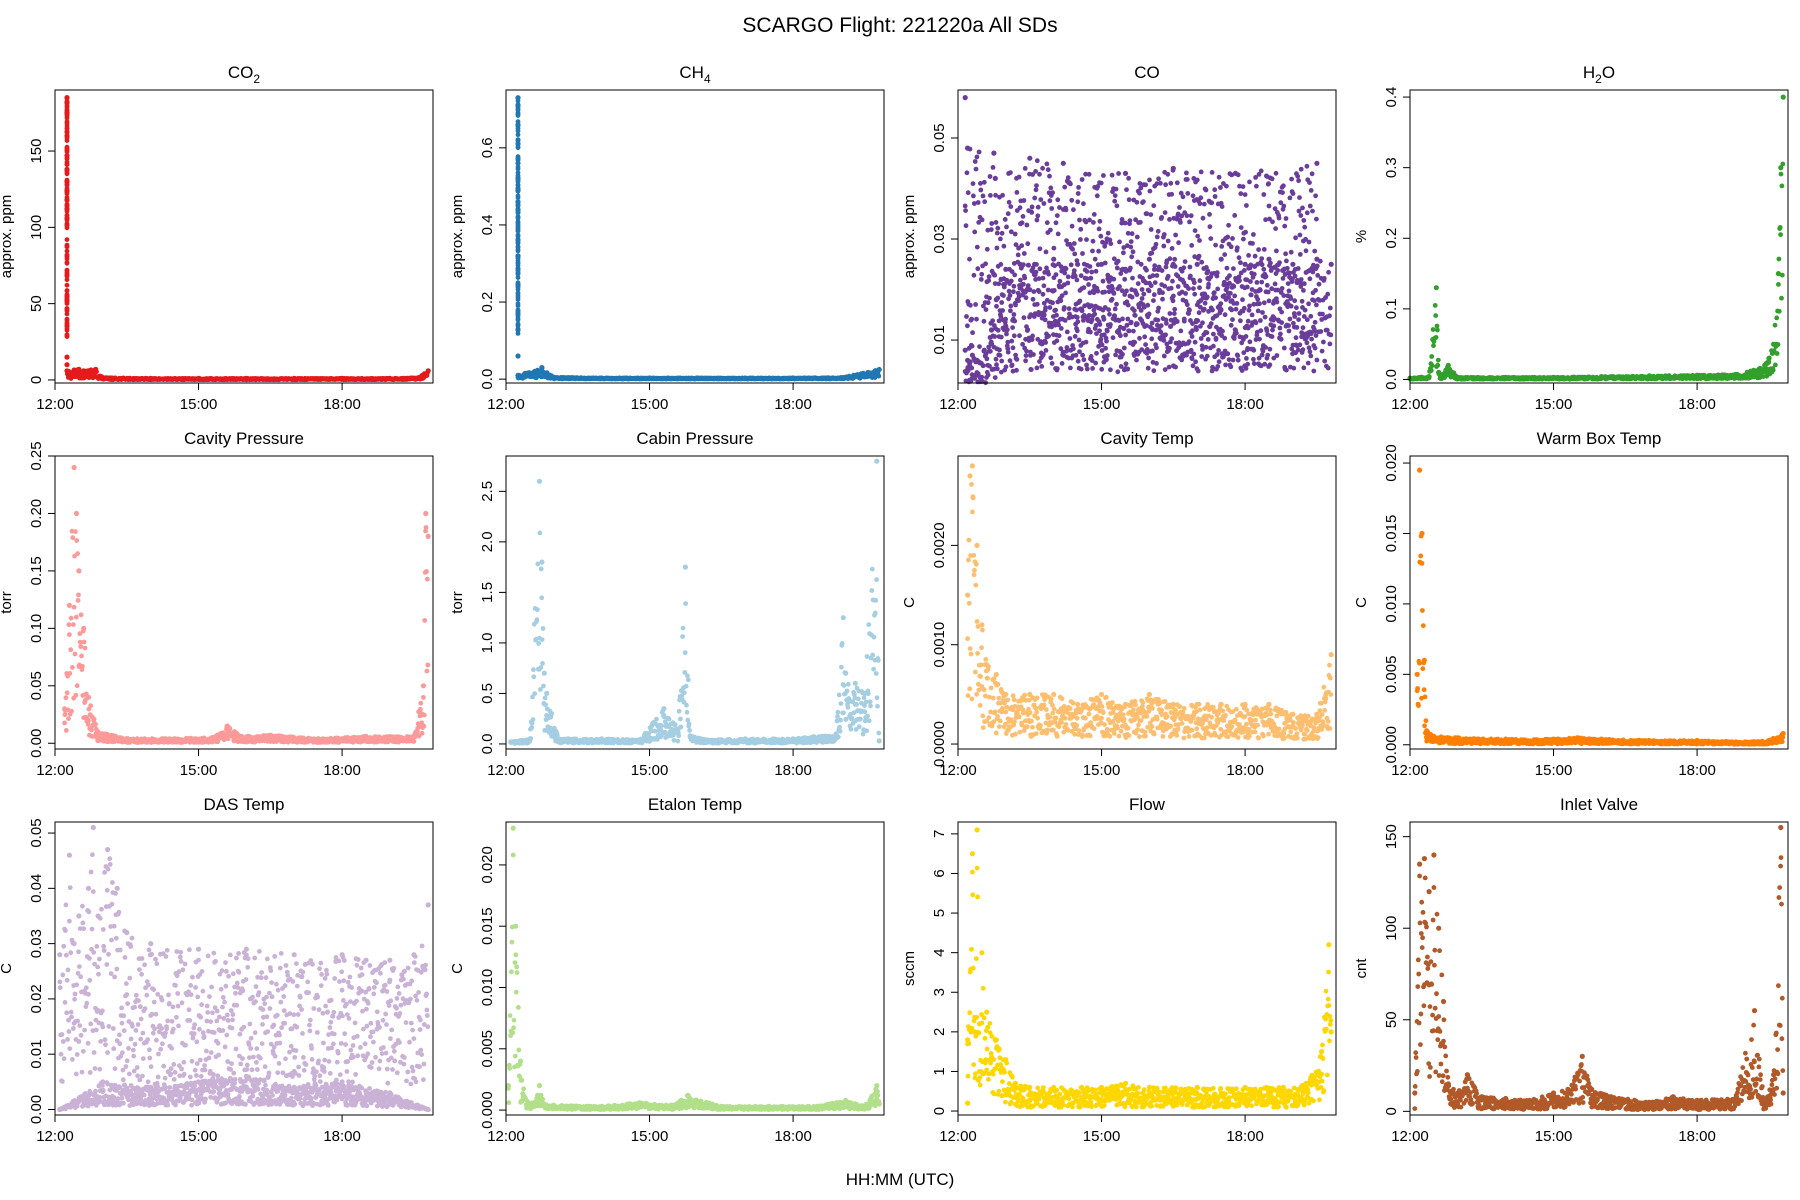  Describe the element at coordinates (1599, 236) in the screenshot. I see `plot-frame` at that location.